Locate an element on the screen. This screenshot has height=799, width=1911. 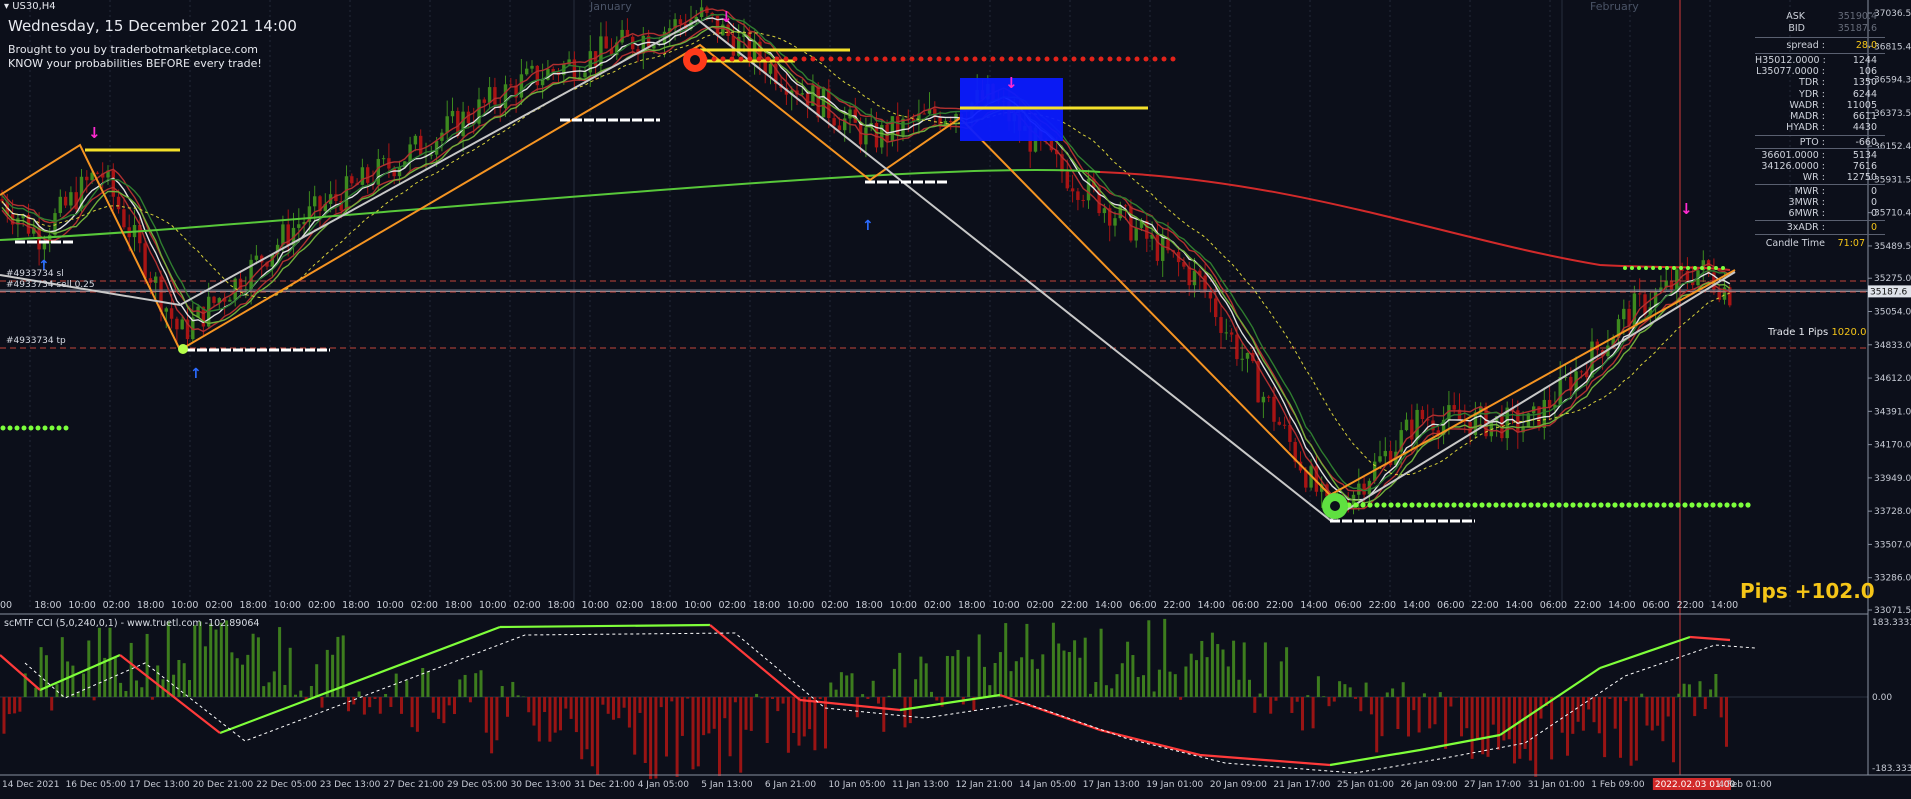
time-tick-label: 16 Dec 05:00 is located at coordinates (96, 785).